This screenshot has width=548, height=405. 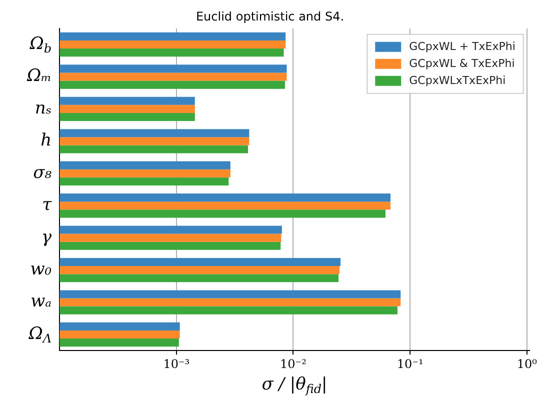 I want to click on y-tick-label: nₛ, so click(x=43, y=108).